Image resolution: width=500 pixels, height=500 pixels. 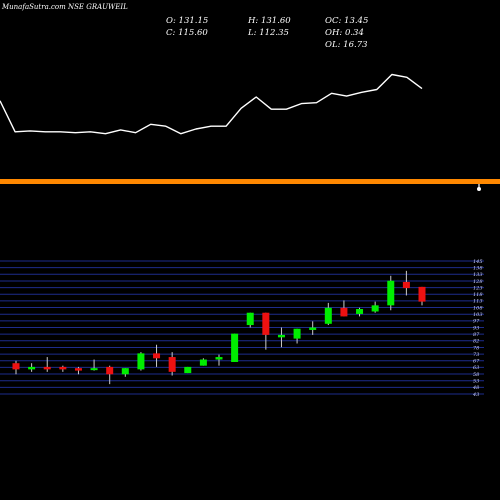 What do you see at coordinates (478, 288) in the screenshot?
I see `y-tick-label: 123` at bounding box center [478, 288].